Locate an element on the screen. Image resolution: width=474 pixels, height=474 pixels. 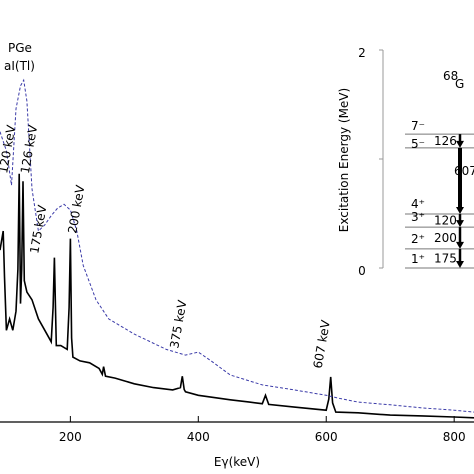
peak-label: 607 keV is located at coordinates (322, 343).